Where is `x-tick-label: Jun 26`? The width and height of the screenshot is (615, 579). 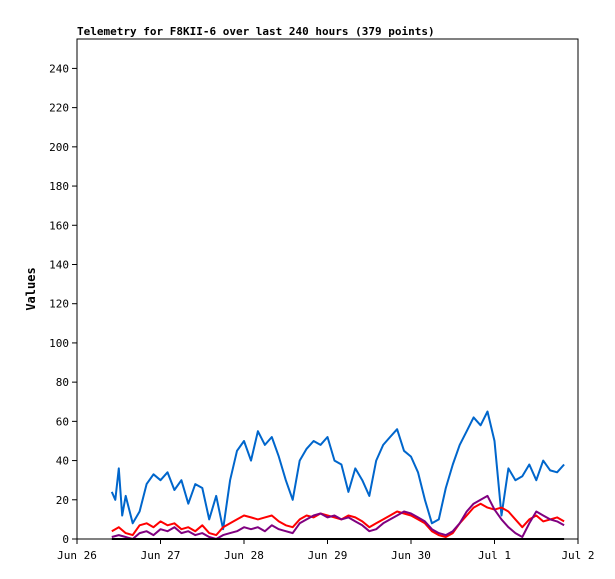
x-tick-label: Jun 26 is located at coordinates (77, 555).